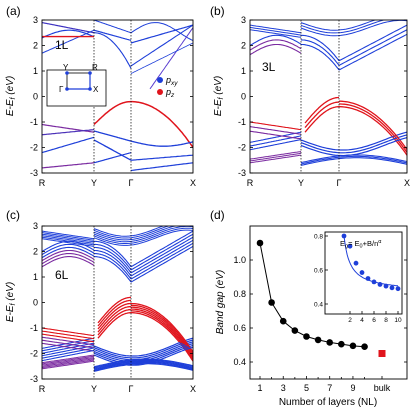  What do you see at coordinates (96, 89) in the screenshot?
I see `bz-X: X` at bounding box center [96, 89].